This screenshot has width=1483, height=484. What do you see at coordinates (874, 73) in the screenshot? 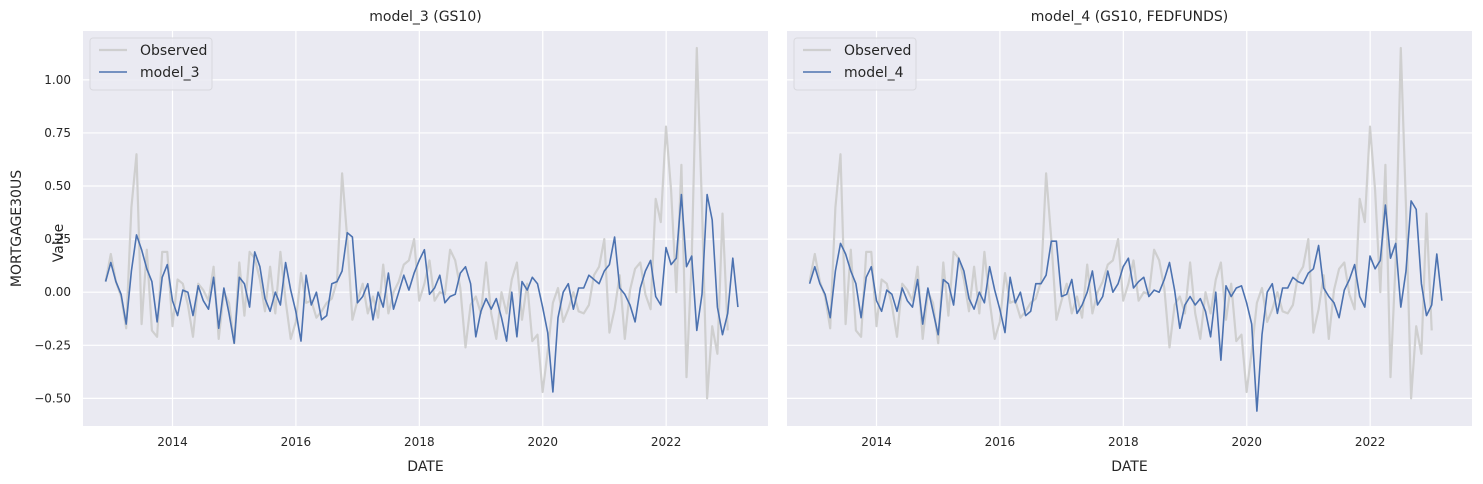
I see `legend-label-model: model_4` at bounding box center [874, 73].